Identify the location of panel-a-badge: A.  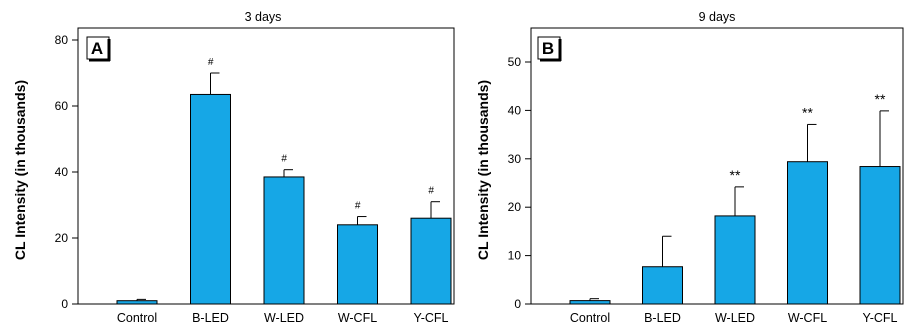
(98, 49).